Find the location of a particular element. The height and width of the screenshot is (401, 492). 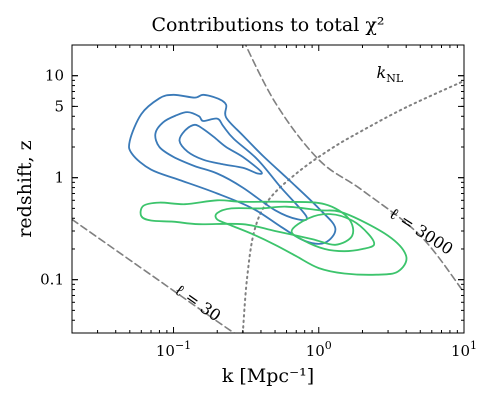

annotation-ell30: ℓ = 30 is located at coordinates (197, 302).